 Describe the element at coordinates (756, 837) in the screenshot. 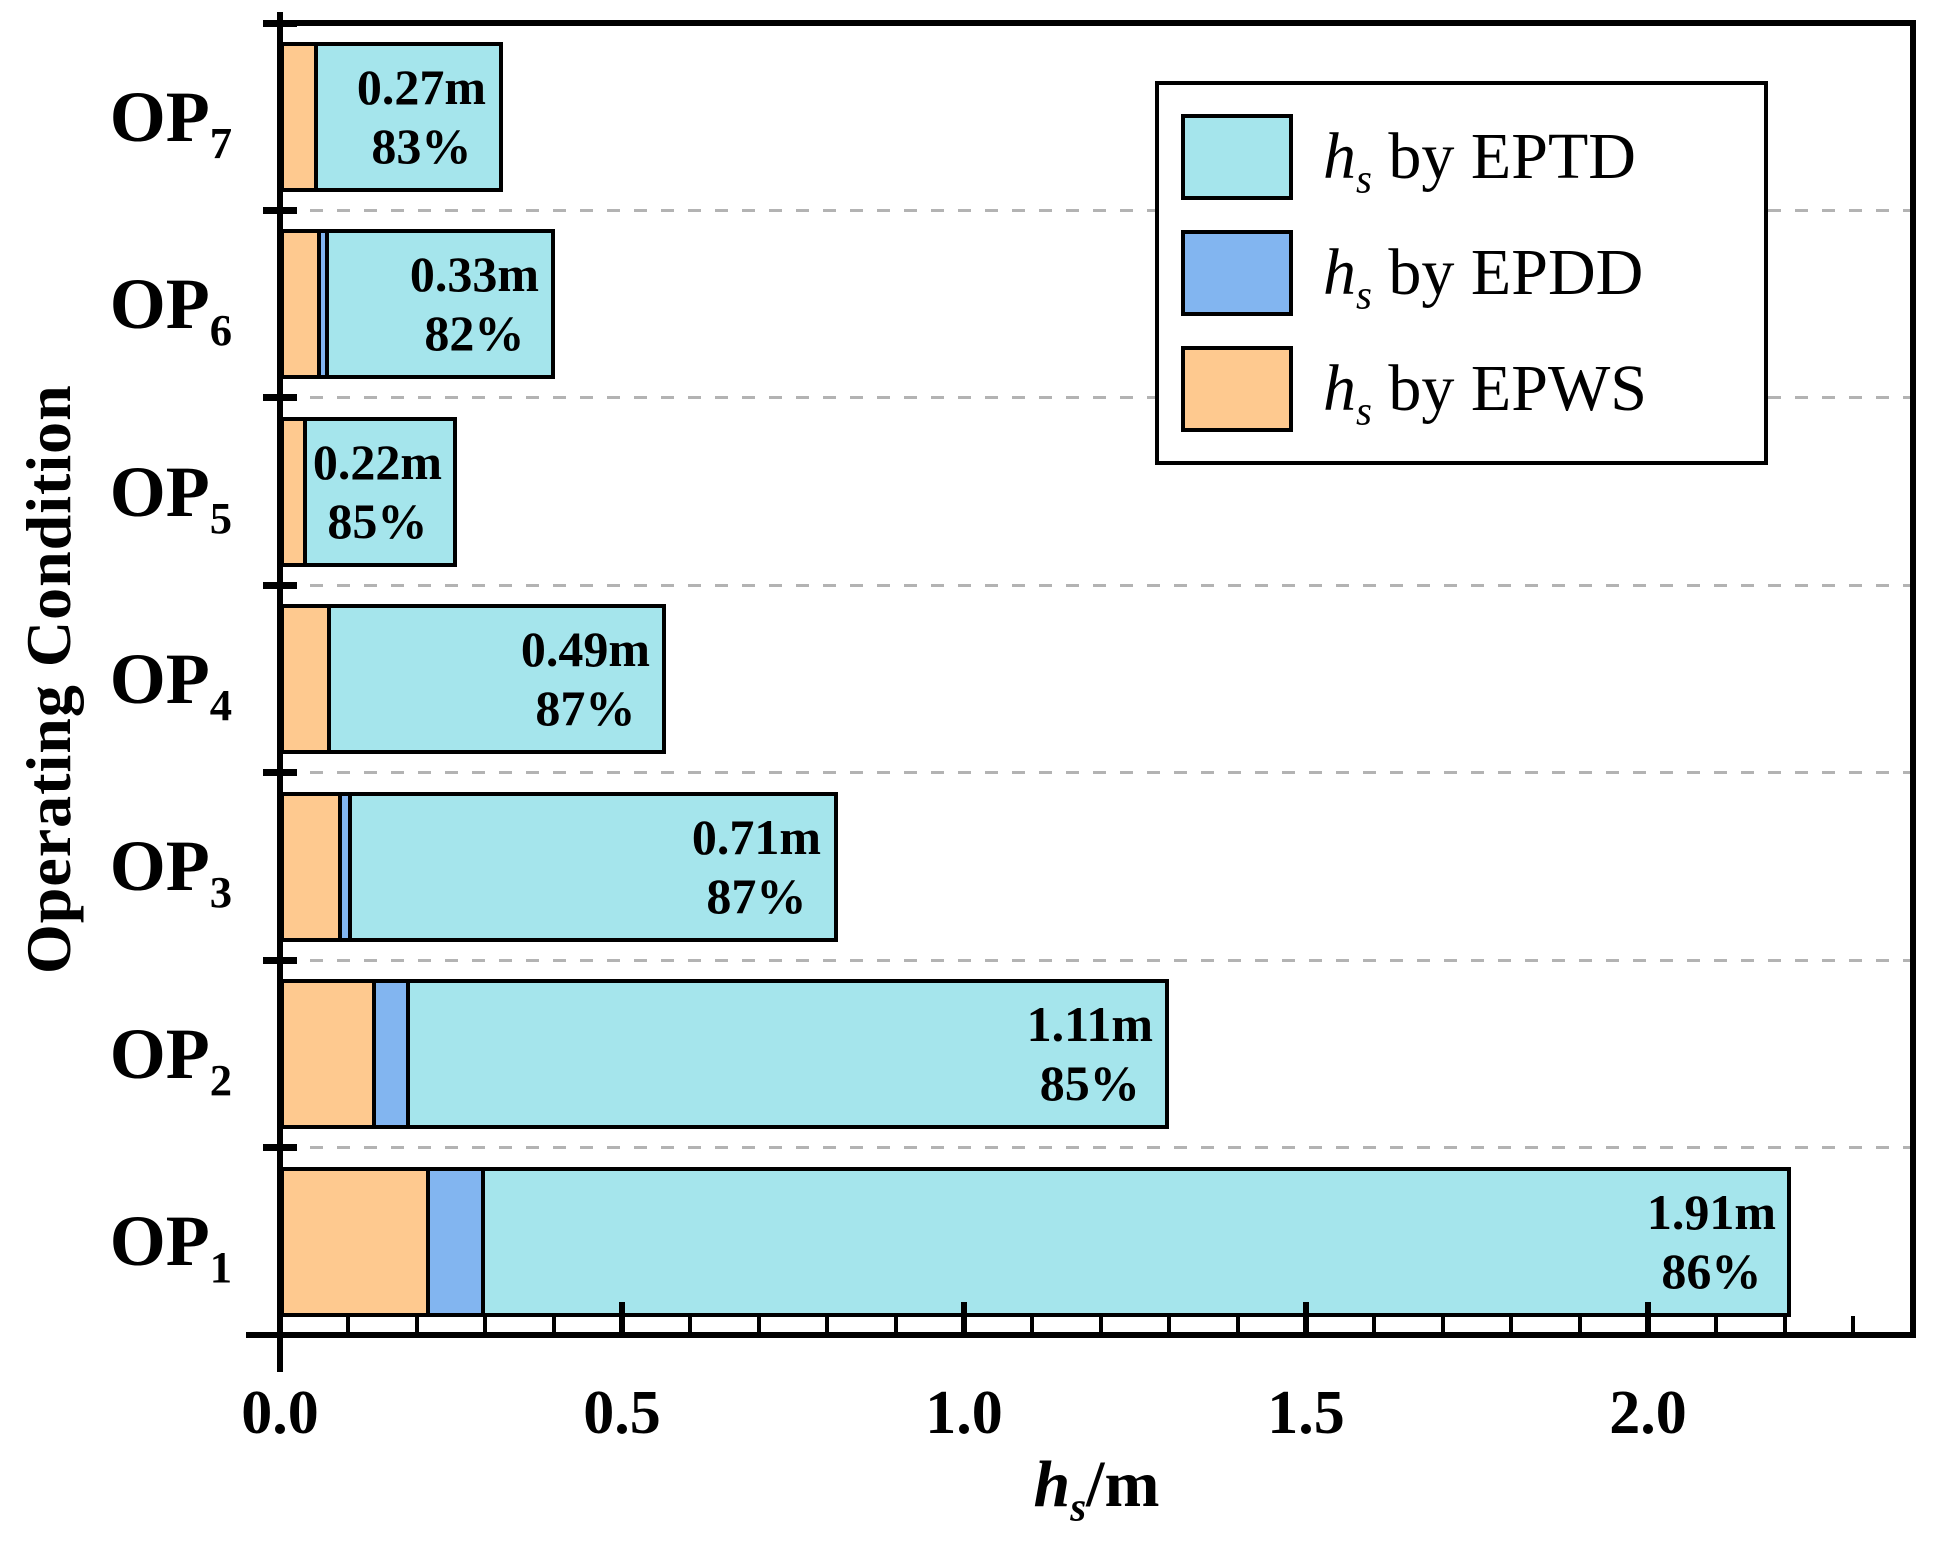

I see `bar-label-meters: 0.71m` at that location.